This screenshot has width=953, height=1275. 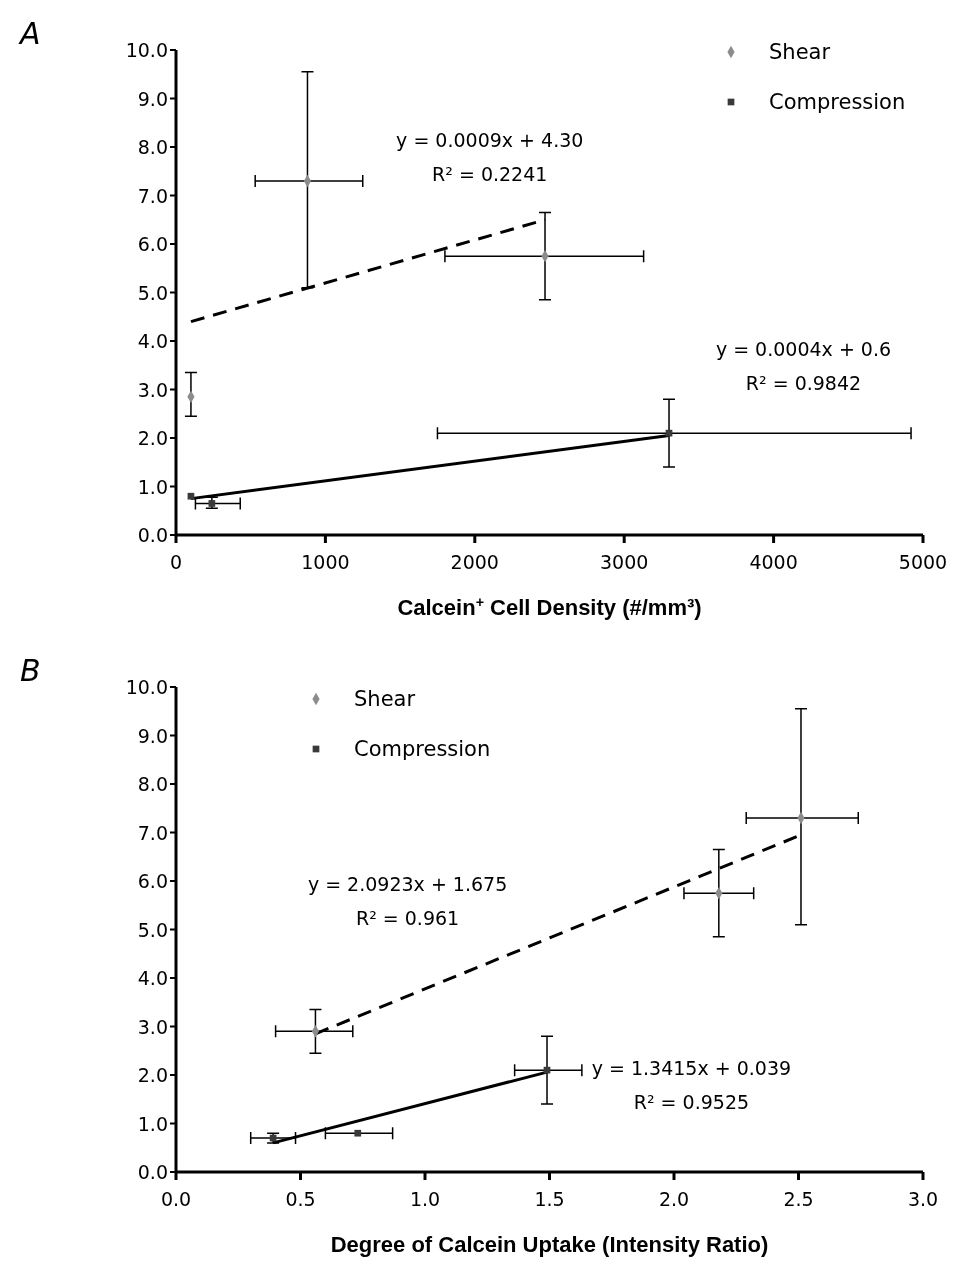 I want to click on x-tick-label: 3000, so click(x=624, y=562).